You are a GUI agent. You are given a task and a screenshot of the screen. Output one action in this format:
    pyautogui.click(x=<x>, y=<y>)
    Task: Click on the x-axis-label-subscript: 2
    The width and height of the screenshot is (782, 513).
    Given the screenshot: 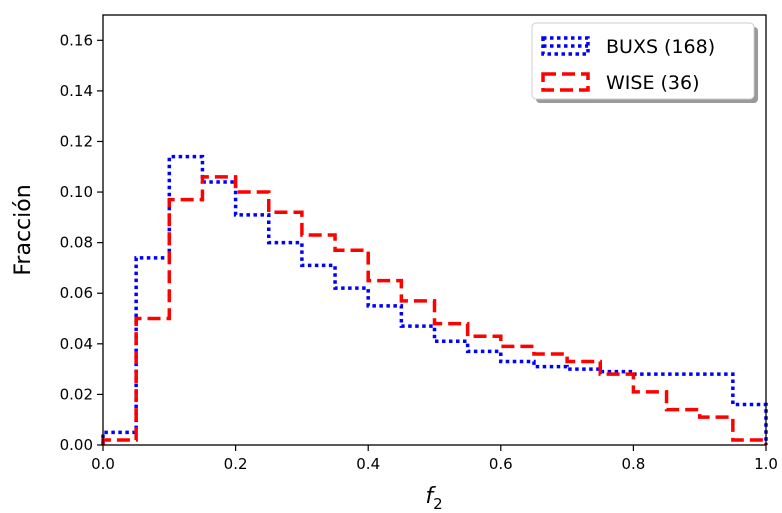 What is the action you would take?
    pyautogui.click(x=438, y=504)
    